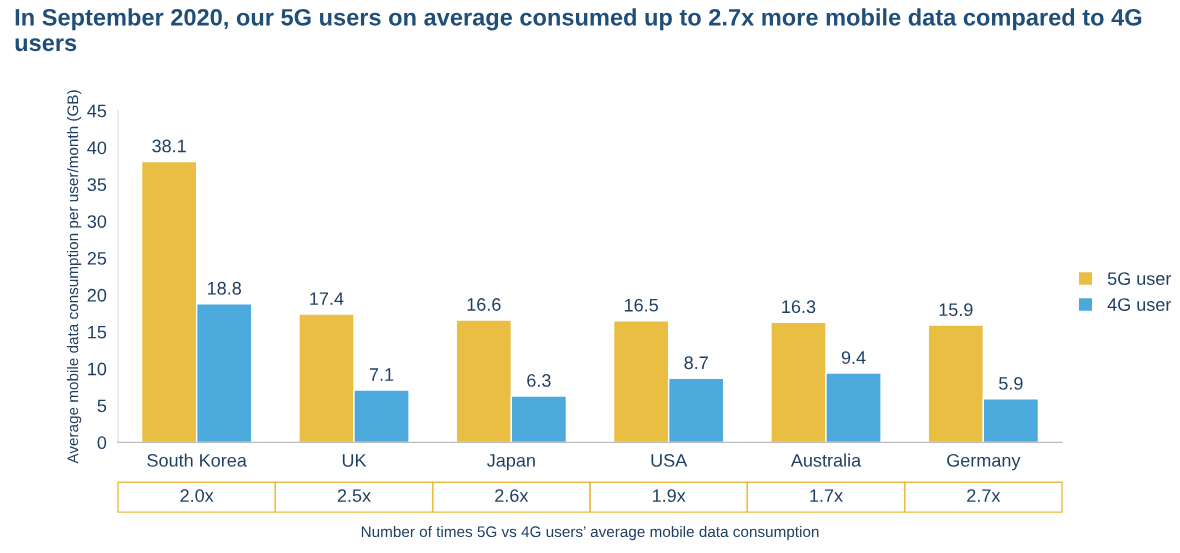  I want to click on y-tick-label: 30, so click(97, 221).